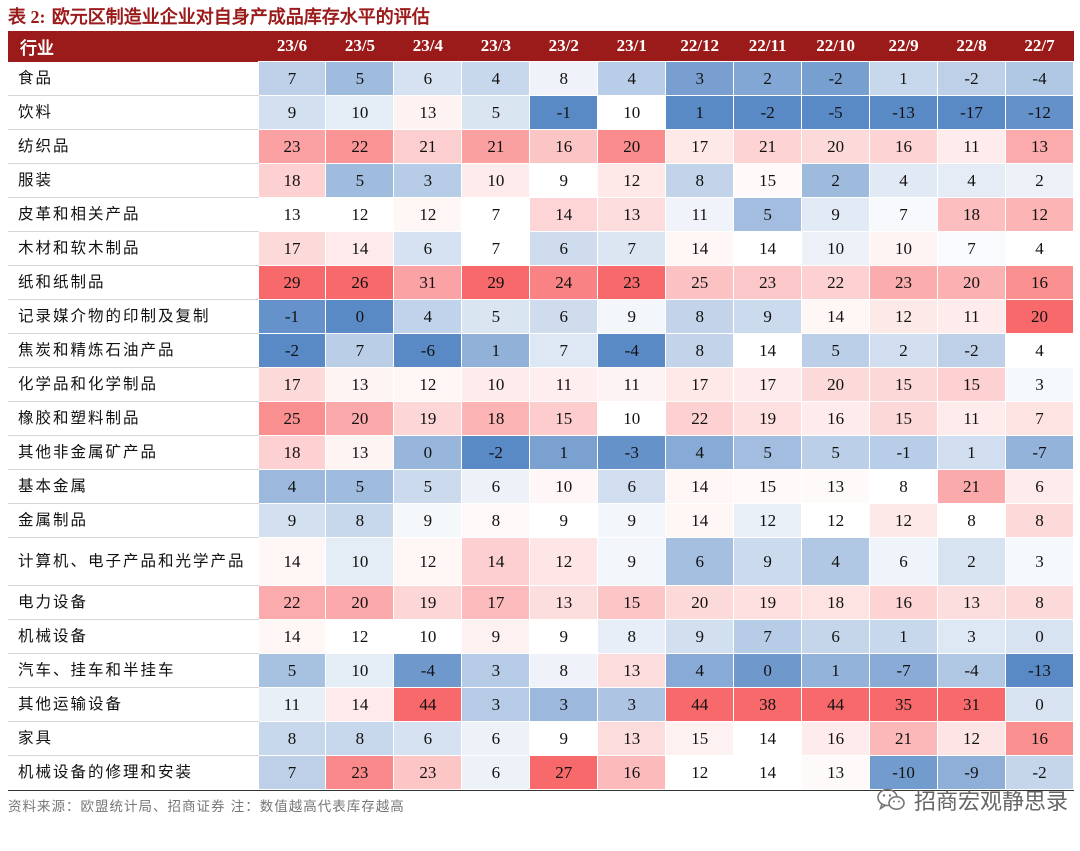 The width and height of the screenshot is (1080, 851). What do you see at coordinates (971, 561) in the screenshot?
I see `heat-cell: 2` at bounding box center [971, 561].